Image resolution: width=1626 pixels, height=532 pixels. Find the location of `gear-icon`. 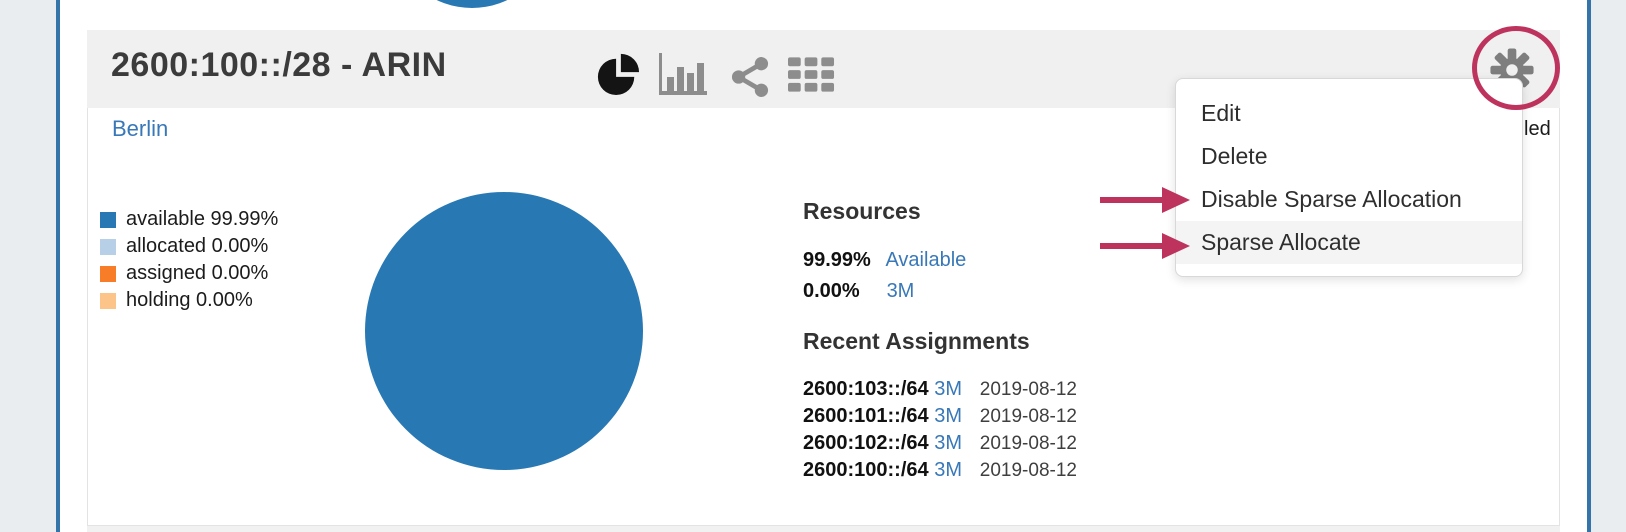

gear-icon is located at coordinates (1512, 70).